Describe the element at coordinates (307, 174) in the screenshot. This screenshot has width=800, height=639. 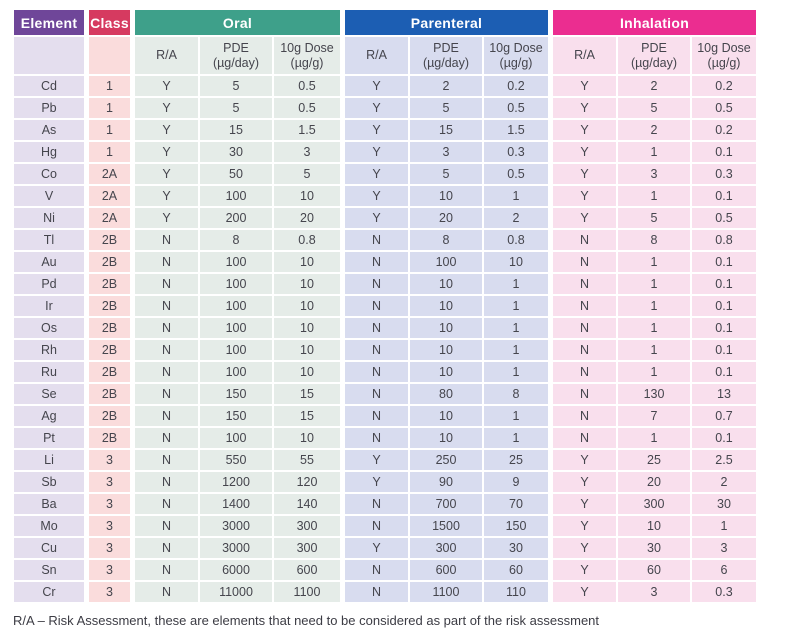
I see `cell-oral-dose: 5` at that location.